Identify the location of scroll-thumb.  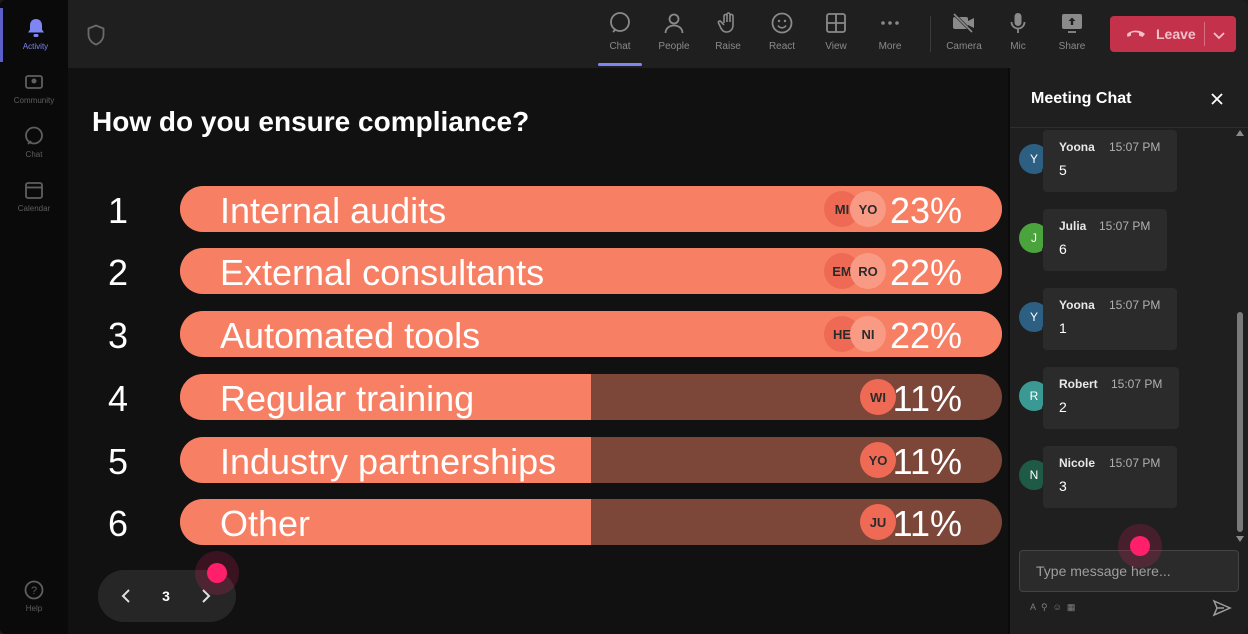
(1240, 422).